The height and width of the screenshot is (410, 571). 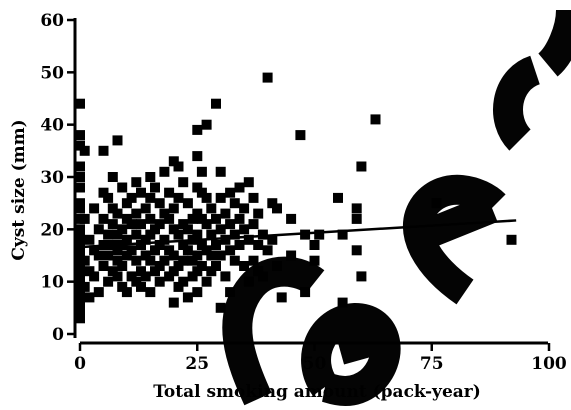 What do you see at coordinates (197, 364) in the screenshot?
I see `x-tick-label: 25` at bounding box center [197, 364].